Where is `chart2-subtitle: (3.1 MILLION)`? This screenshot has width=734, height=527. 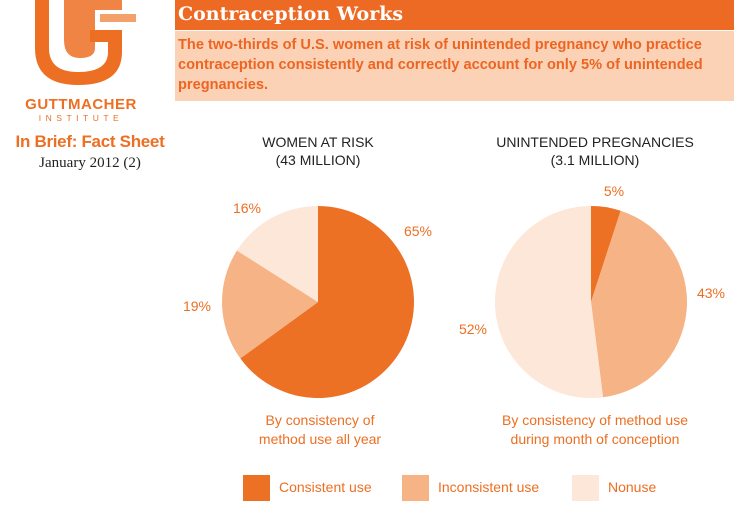 chart2-subtitle: (3.1 MILLION) is located at coordinates (595, 160).